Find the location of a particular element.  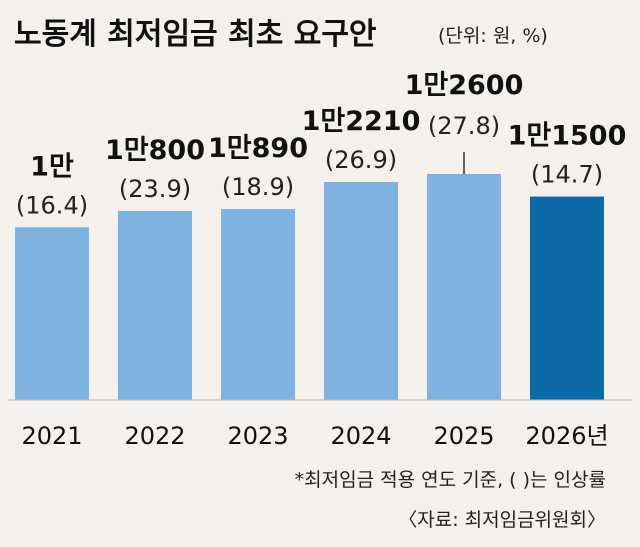

rate-label-2023: (18.9) is located at coordinates (258, 187).